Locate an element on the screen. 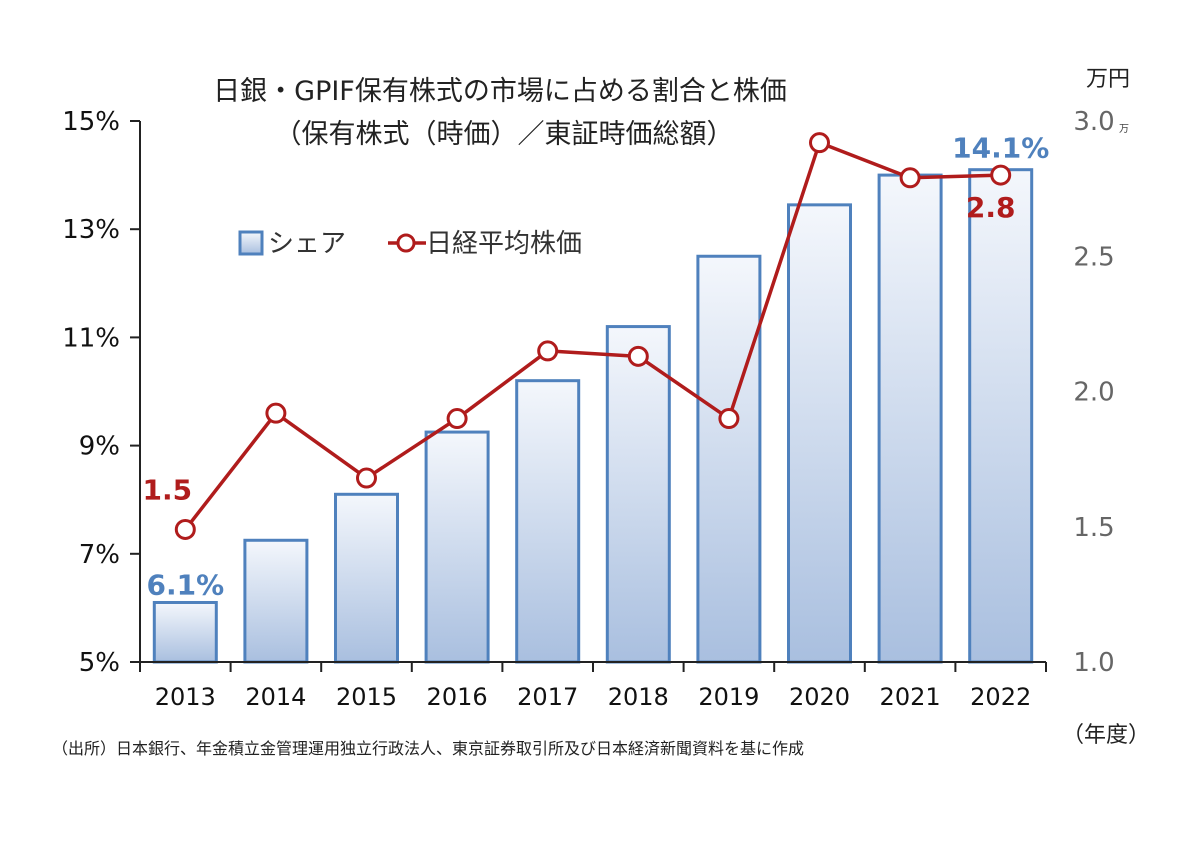 Image resolution: width=1200 pixels, height=849 pixels. chart-title: 日銀・GPIF保有株式の市場に占める割合と株価 is located at coordinates (500, 91).